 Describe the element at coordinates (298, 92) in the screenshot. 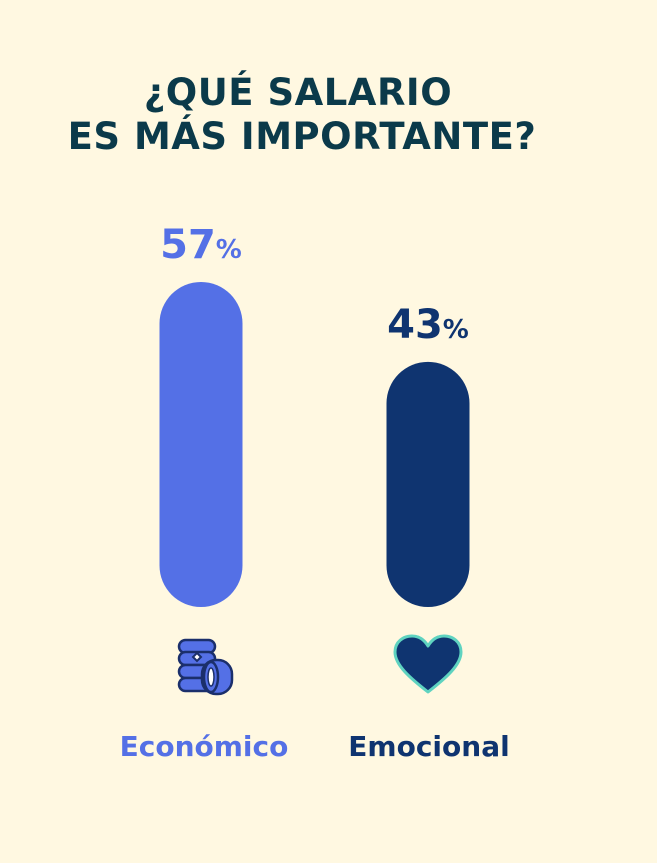

I see `title-line-1: ¿QUÉ SALARIO` at that location.